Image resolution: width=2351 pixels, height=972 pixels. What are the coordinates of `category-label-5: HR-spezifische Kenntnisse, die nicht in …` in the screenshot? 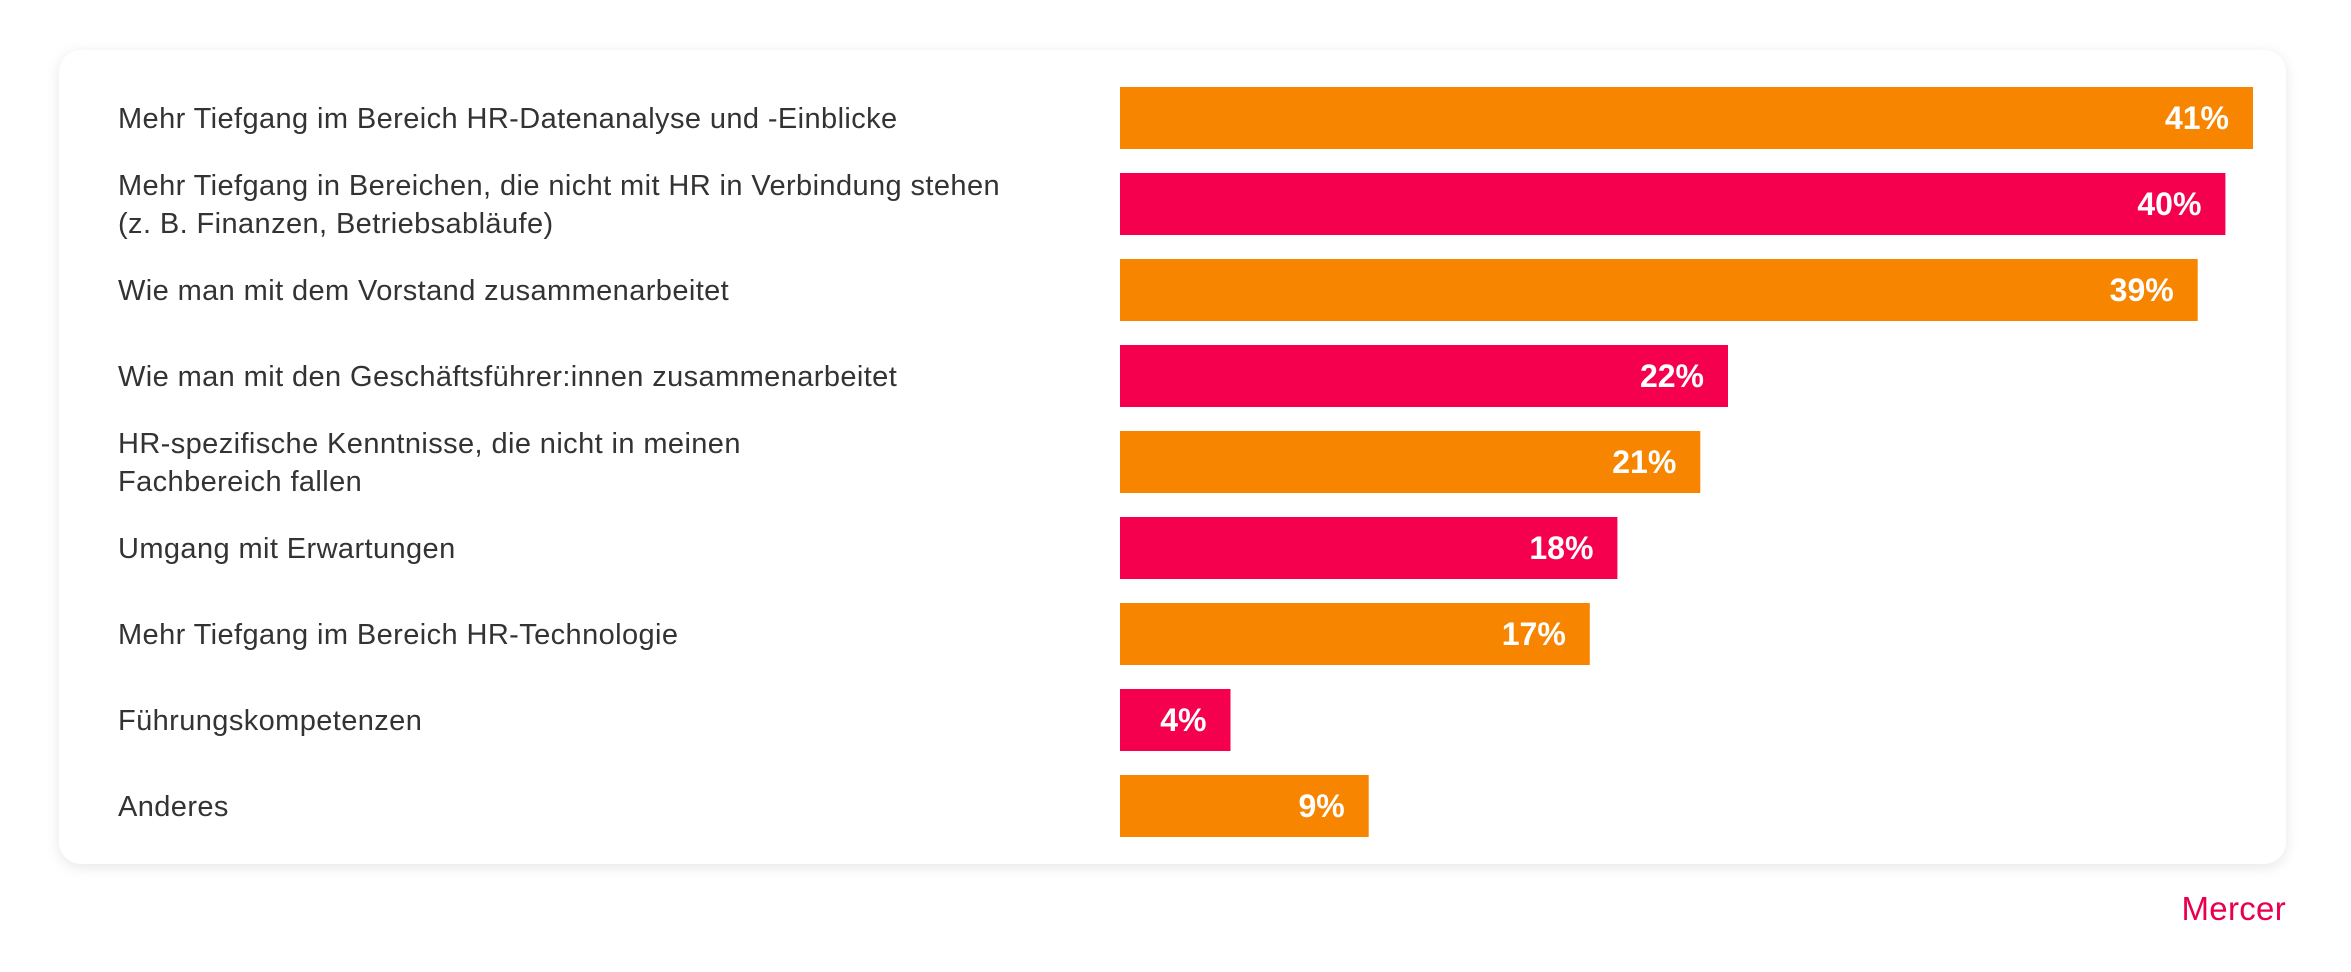 It's located at (429, 463).